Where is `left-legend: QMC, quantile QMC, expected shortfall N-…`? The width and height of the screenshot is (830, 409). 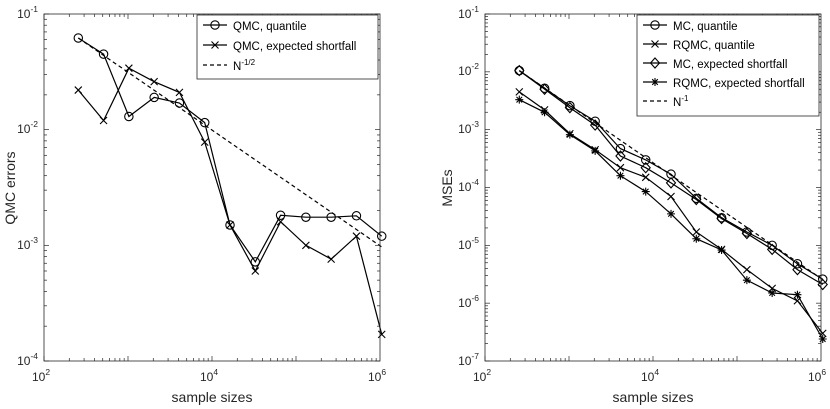 left-legend: QMC, quantile QMC, expected shortfall N-… is located at coordinates (287, 47).